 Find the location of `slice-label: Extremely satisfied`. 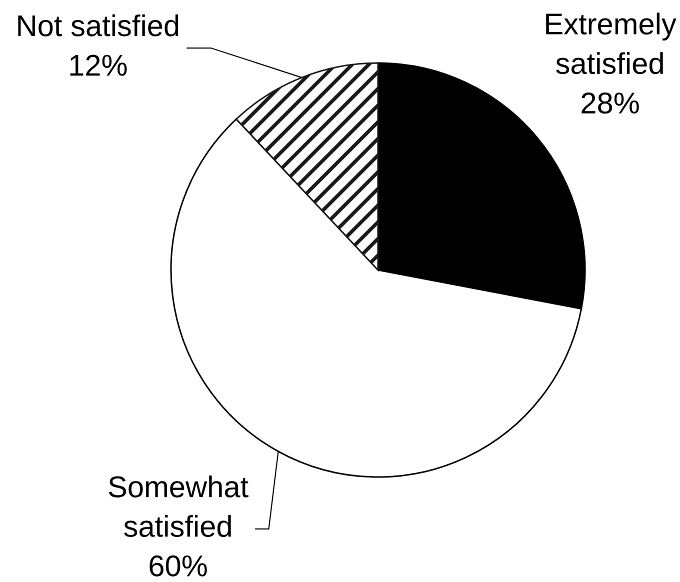

slice-label: Extremely satisfied is located at coordinates (611, 43).